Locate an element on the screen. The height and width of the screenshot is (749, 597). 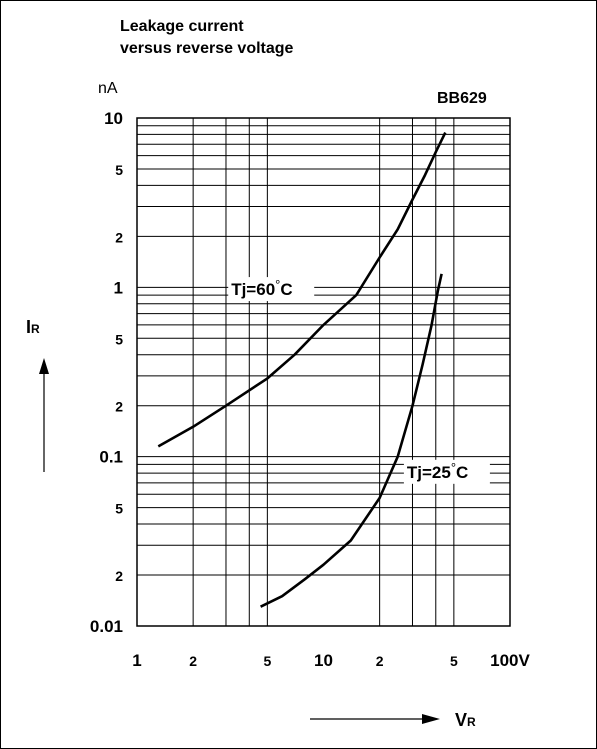
y-tick-label: 0.01 is located at coordinates (106, 626).